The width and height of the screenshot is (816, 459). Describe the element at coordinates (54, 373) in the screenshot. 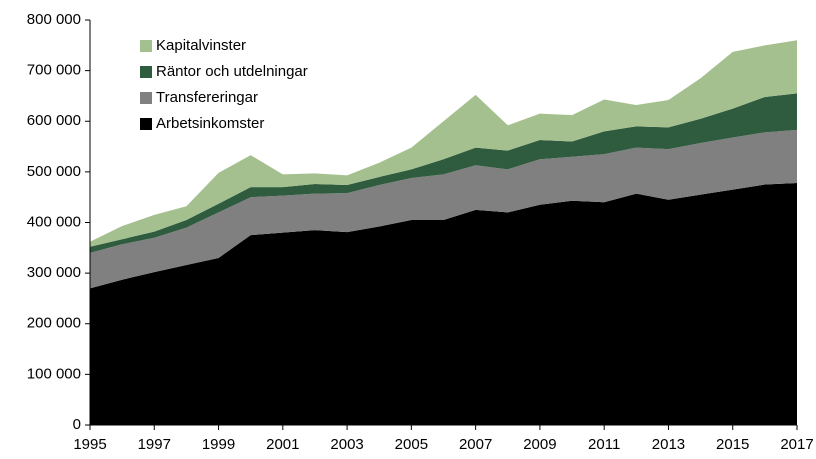

I see `y-tick-label: 100 000` at that location.